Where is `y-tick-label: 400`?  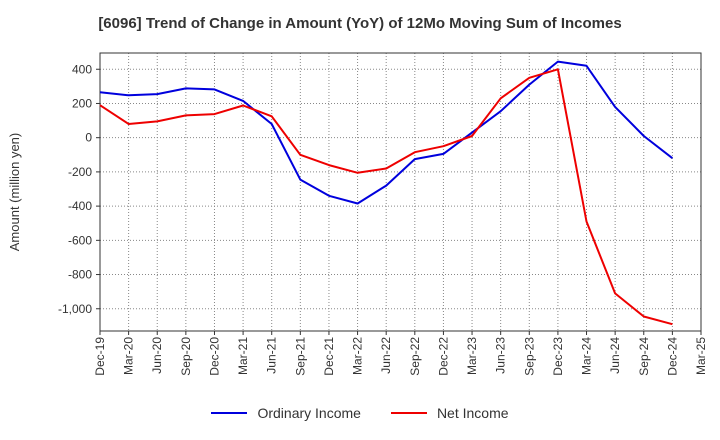 y-tick-label: 400 is located at coordinates (82, 69).